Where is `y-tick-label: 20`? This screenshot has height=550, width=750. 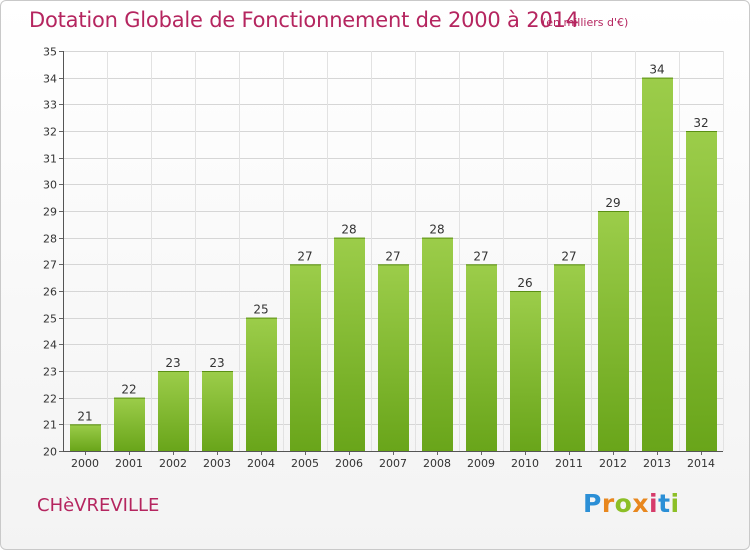
y-tick-label: 20 is located at coordinates (50, 452).